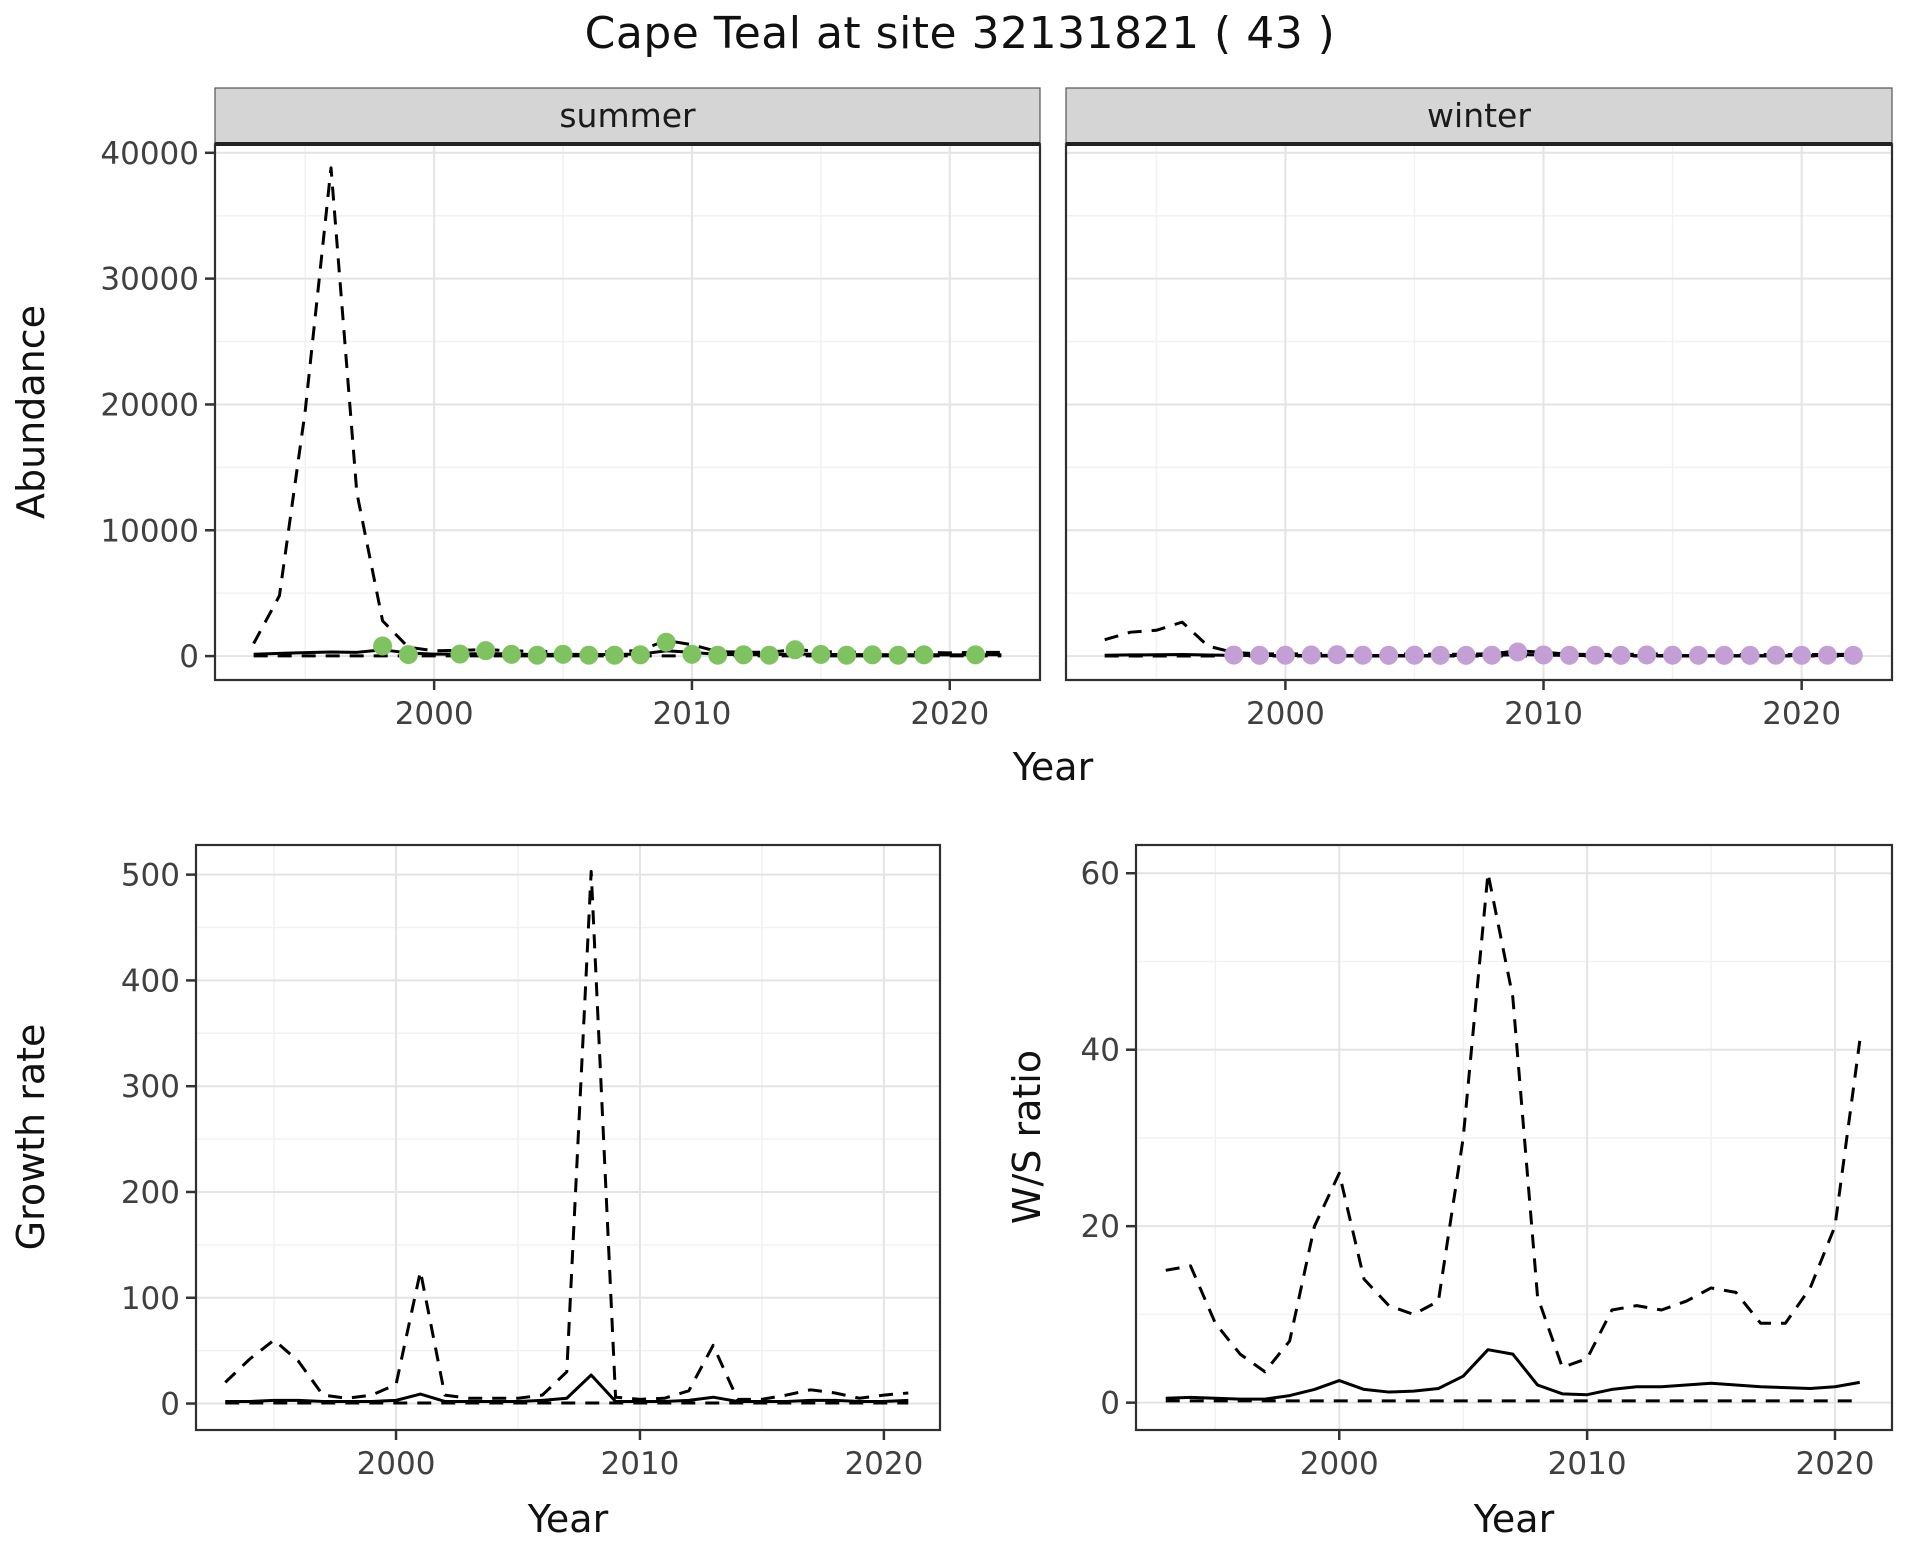 The width and height of the screenshot is (1920, 1560). I want to click on abundance-summer-panel-background, so click(627, 412).